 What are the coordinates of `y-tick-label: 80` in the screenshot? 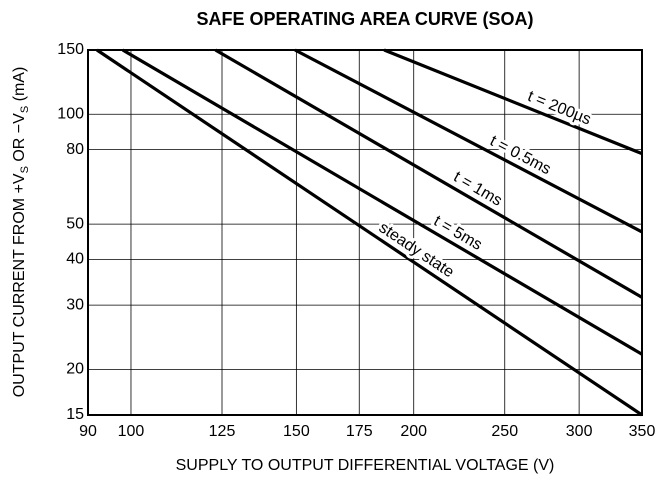 It's located at (75, 149).